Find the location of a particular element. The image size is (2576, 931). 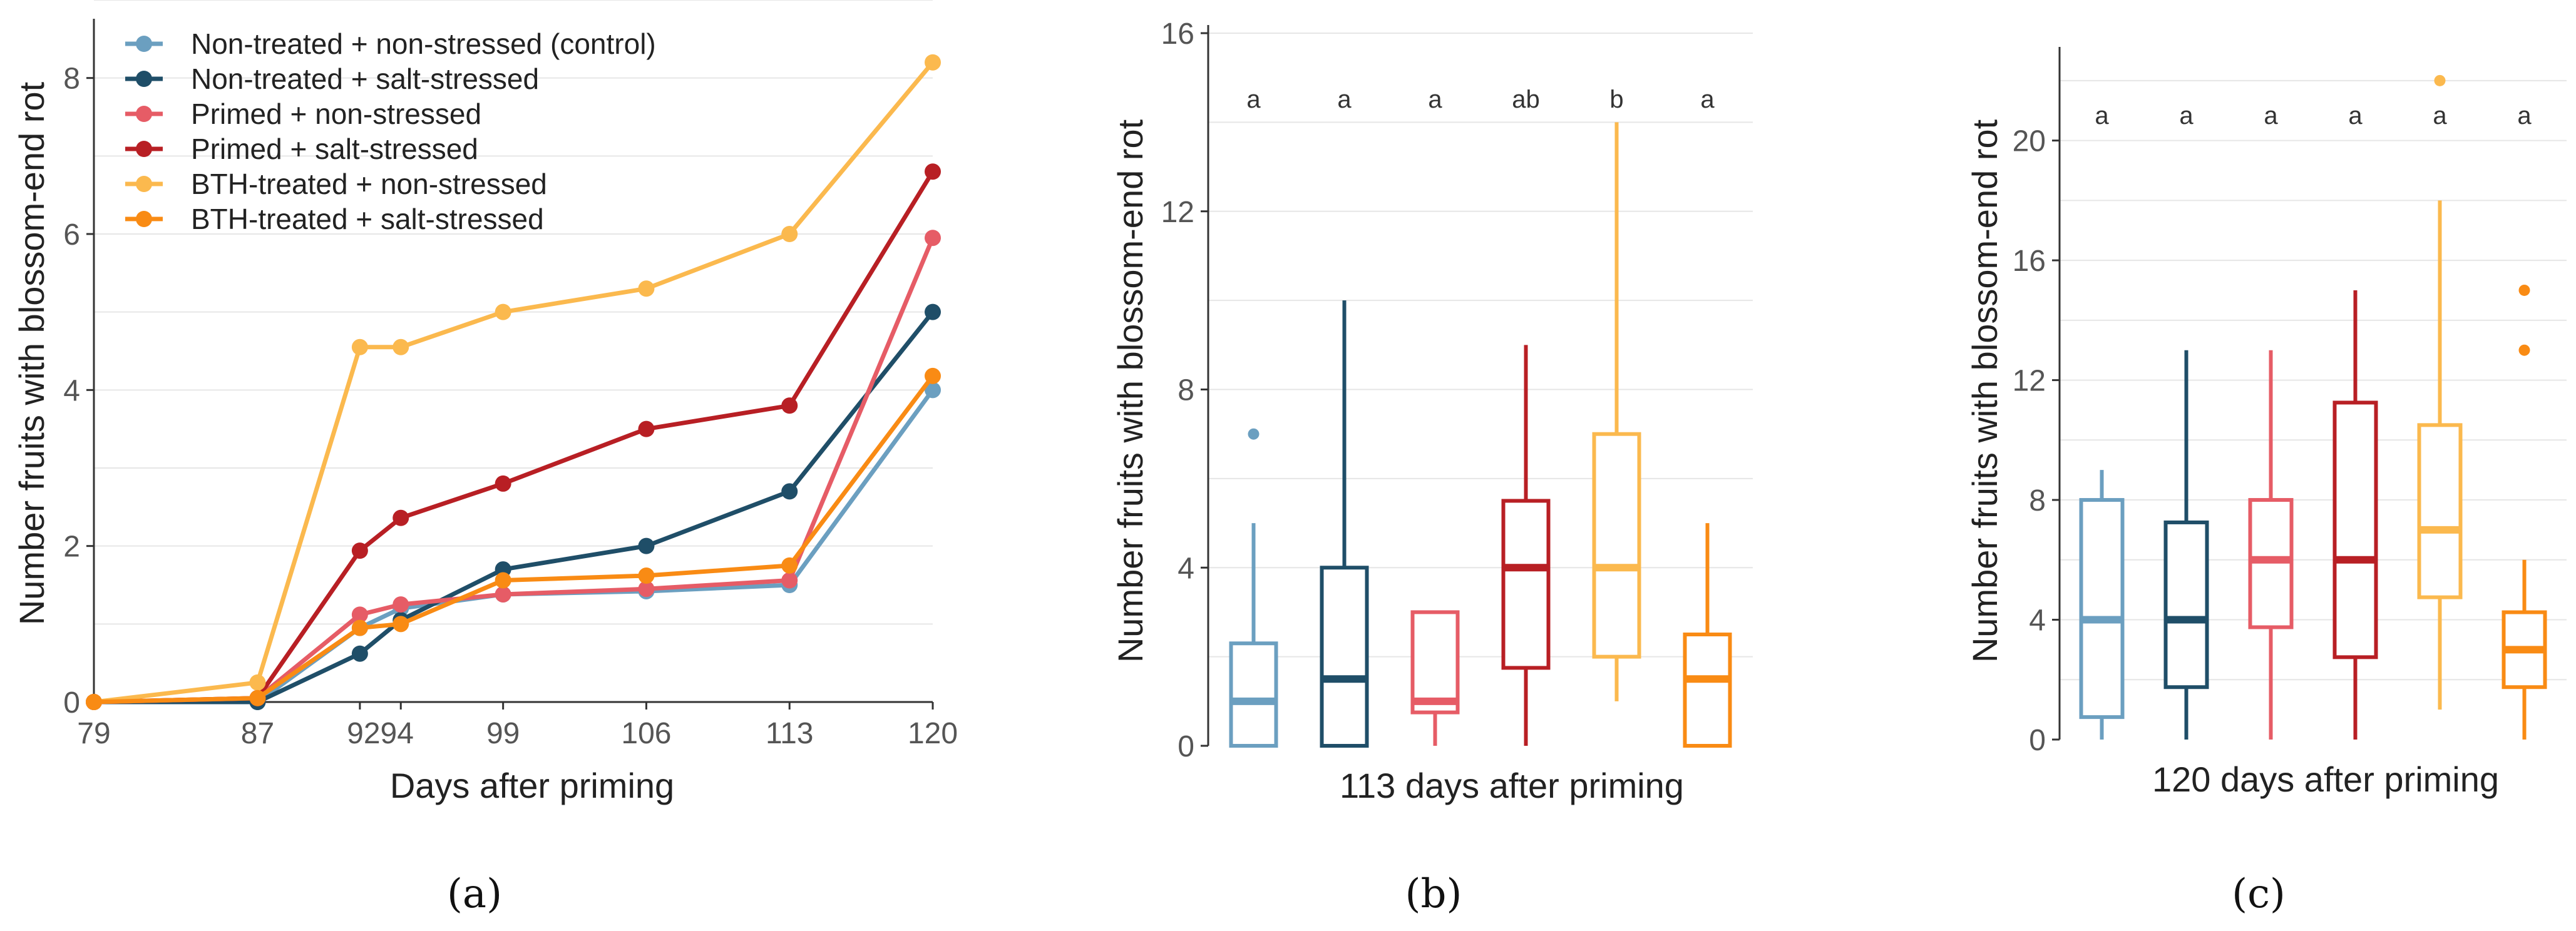

legend-label: Non-treated + salt-stressed is located at coordinates (365, 79).